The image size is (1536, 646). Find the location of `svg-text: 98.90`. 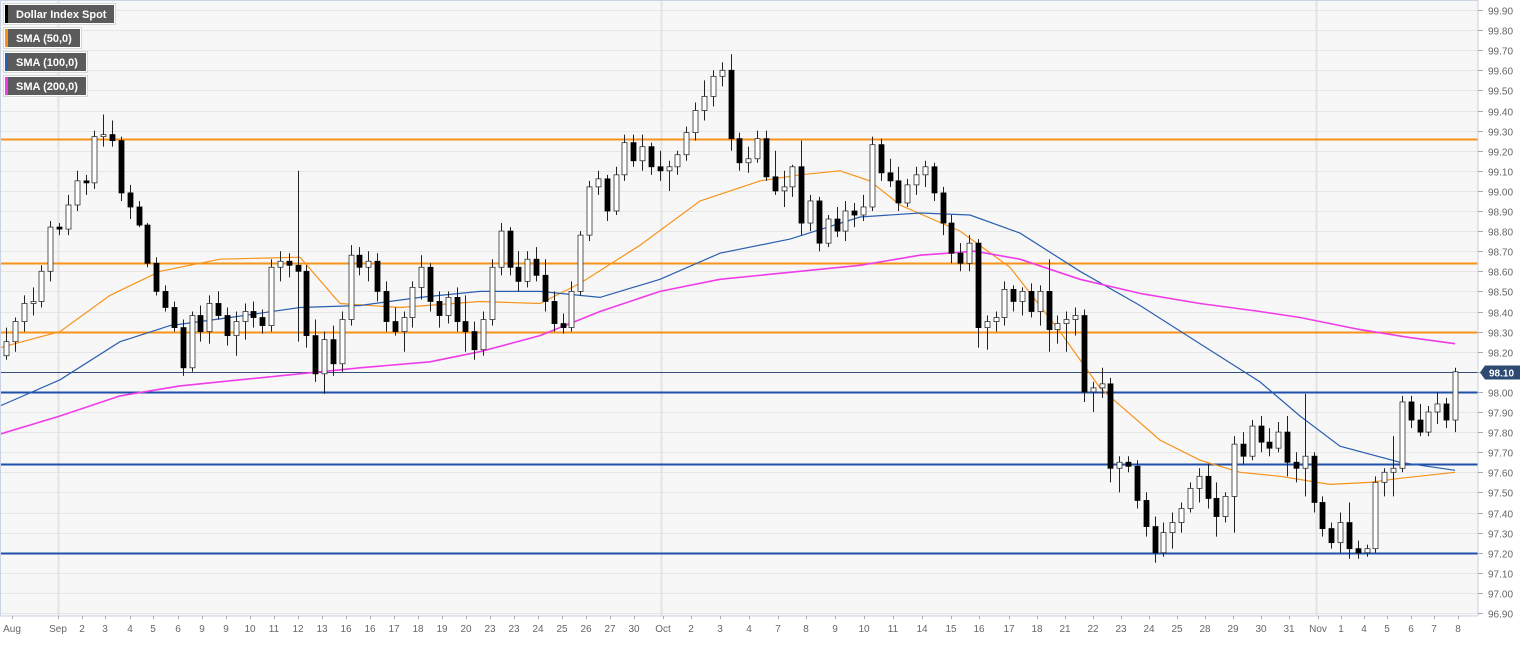

svg-text: 98.90 is located at coordinates (1500, 213).